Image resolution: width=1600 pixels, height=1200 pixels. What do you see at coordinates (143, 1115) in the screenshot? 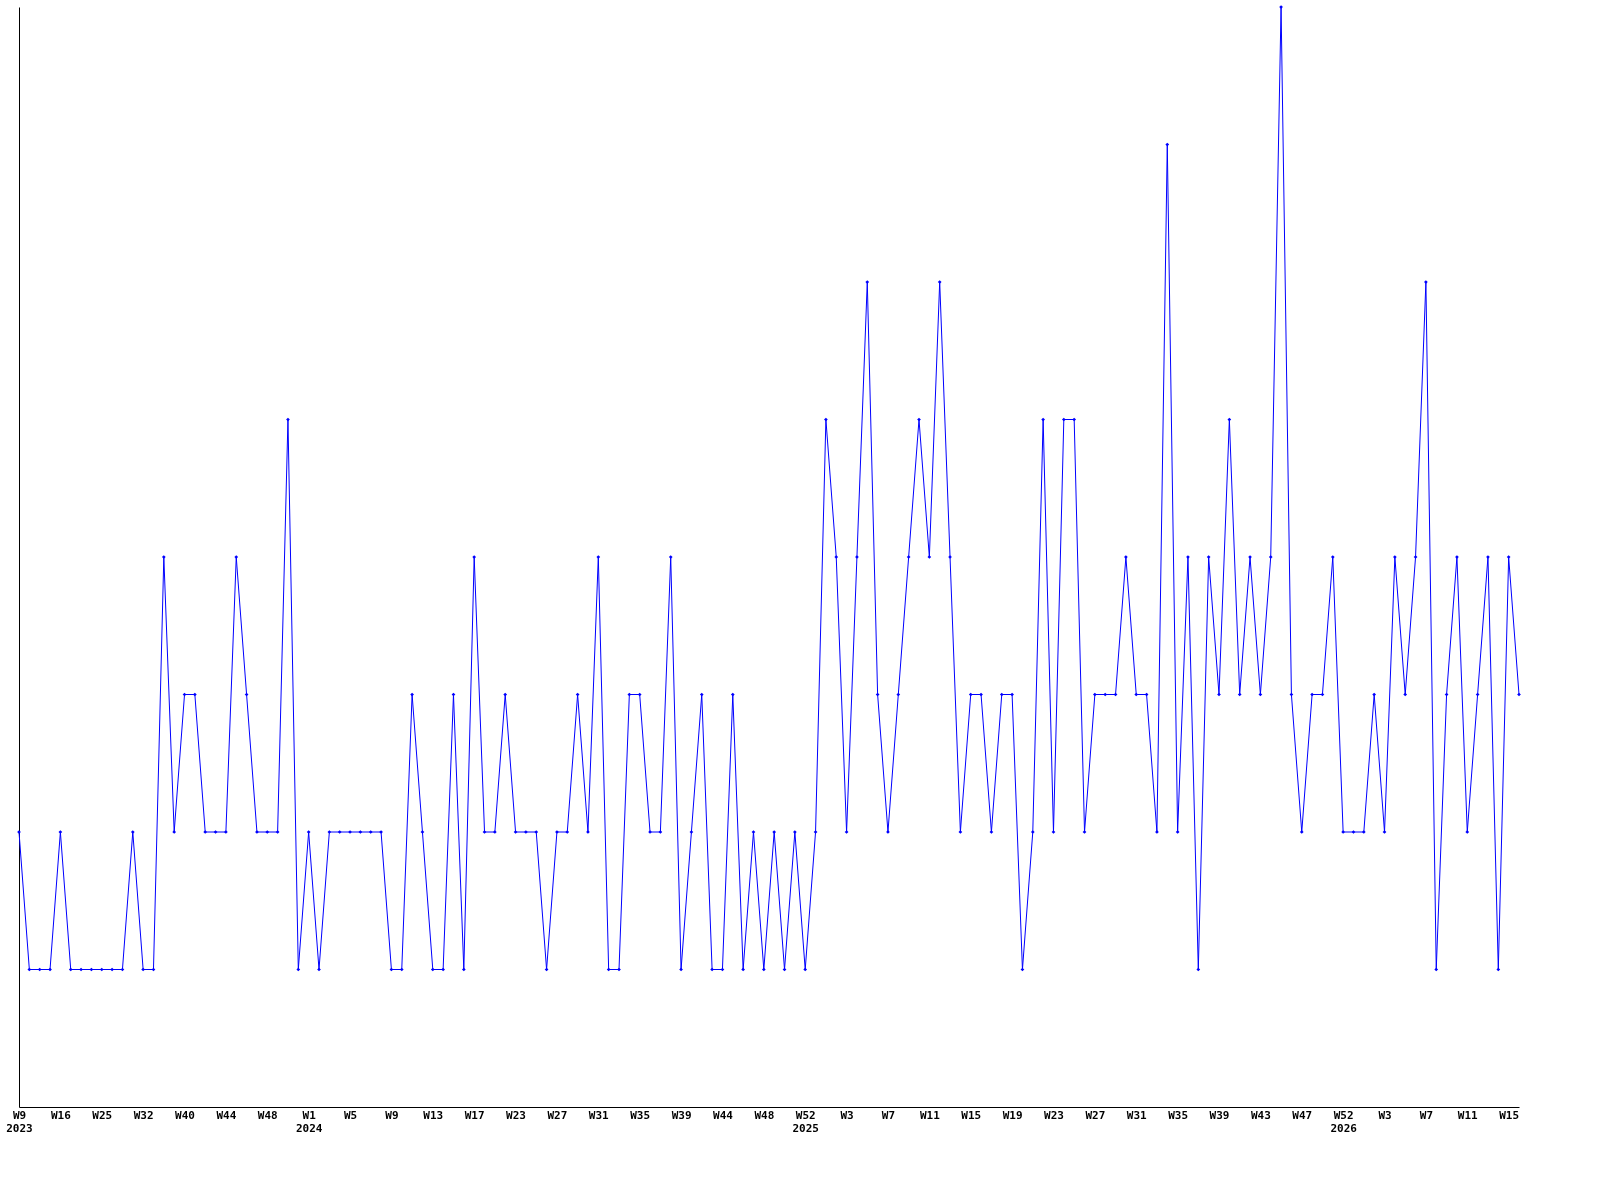
I see `x-tick-label: W32` at bounding box center [143, 1115].